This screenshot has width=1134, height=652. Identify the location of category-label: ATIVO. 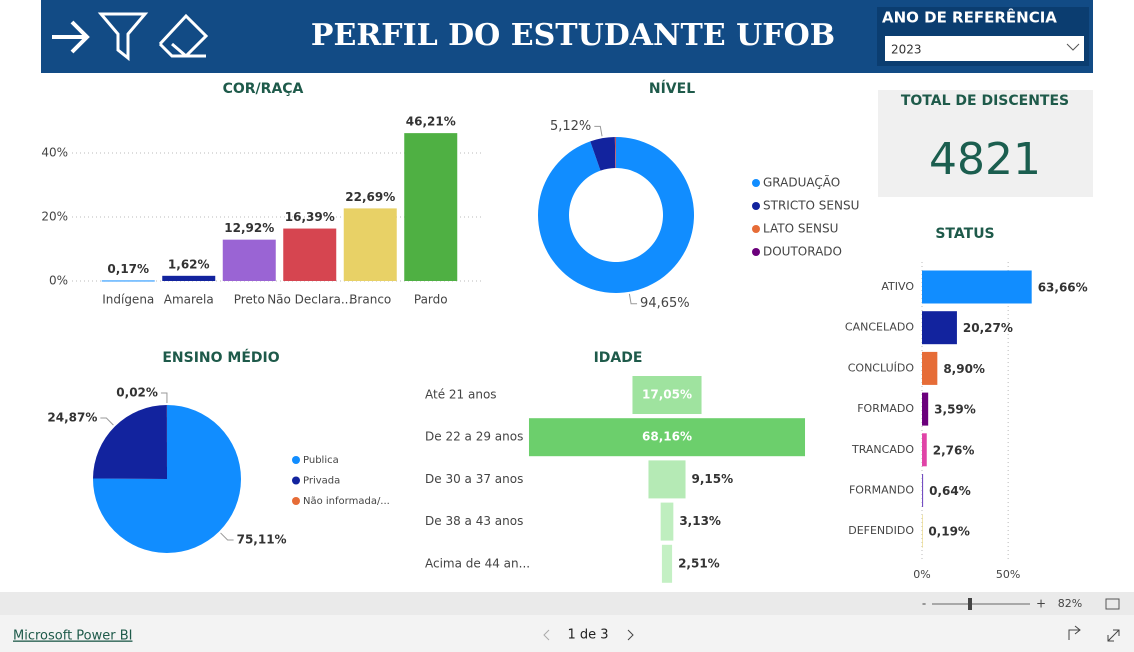
(897, 286).